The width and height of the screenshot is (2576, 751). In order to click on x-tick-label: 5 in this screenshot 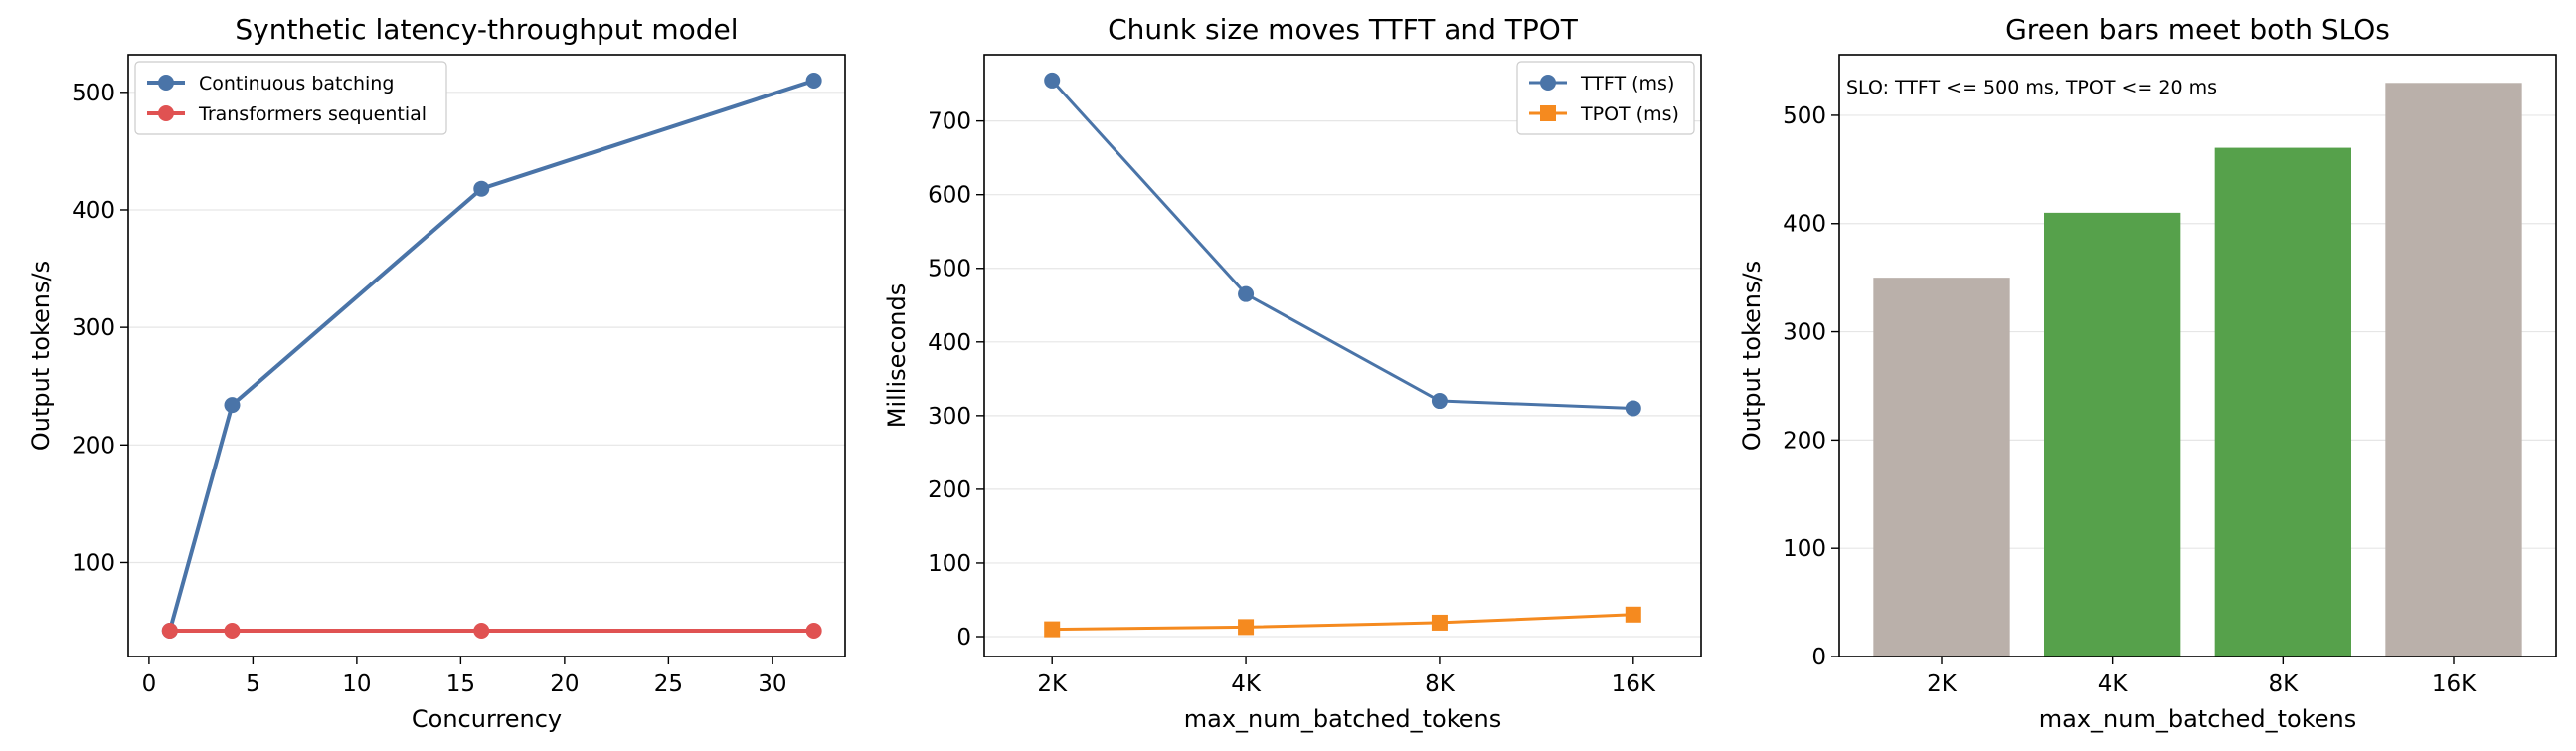, I will do `click(253, 684)`.